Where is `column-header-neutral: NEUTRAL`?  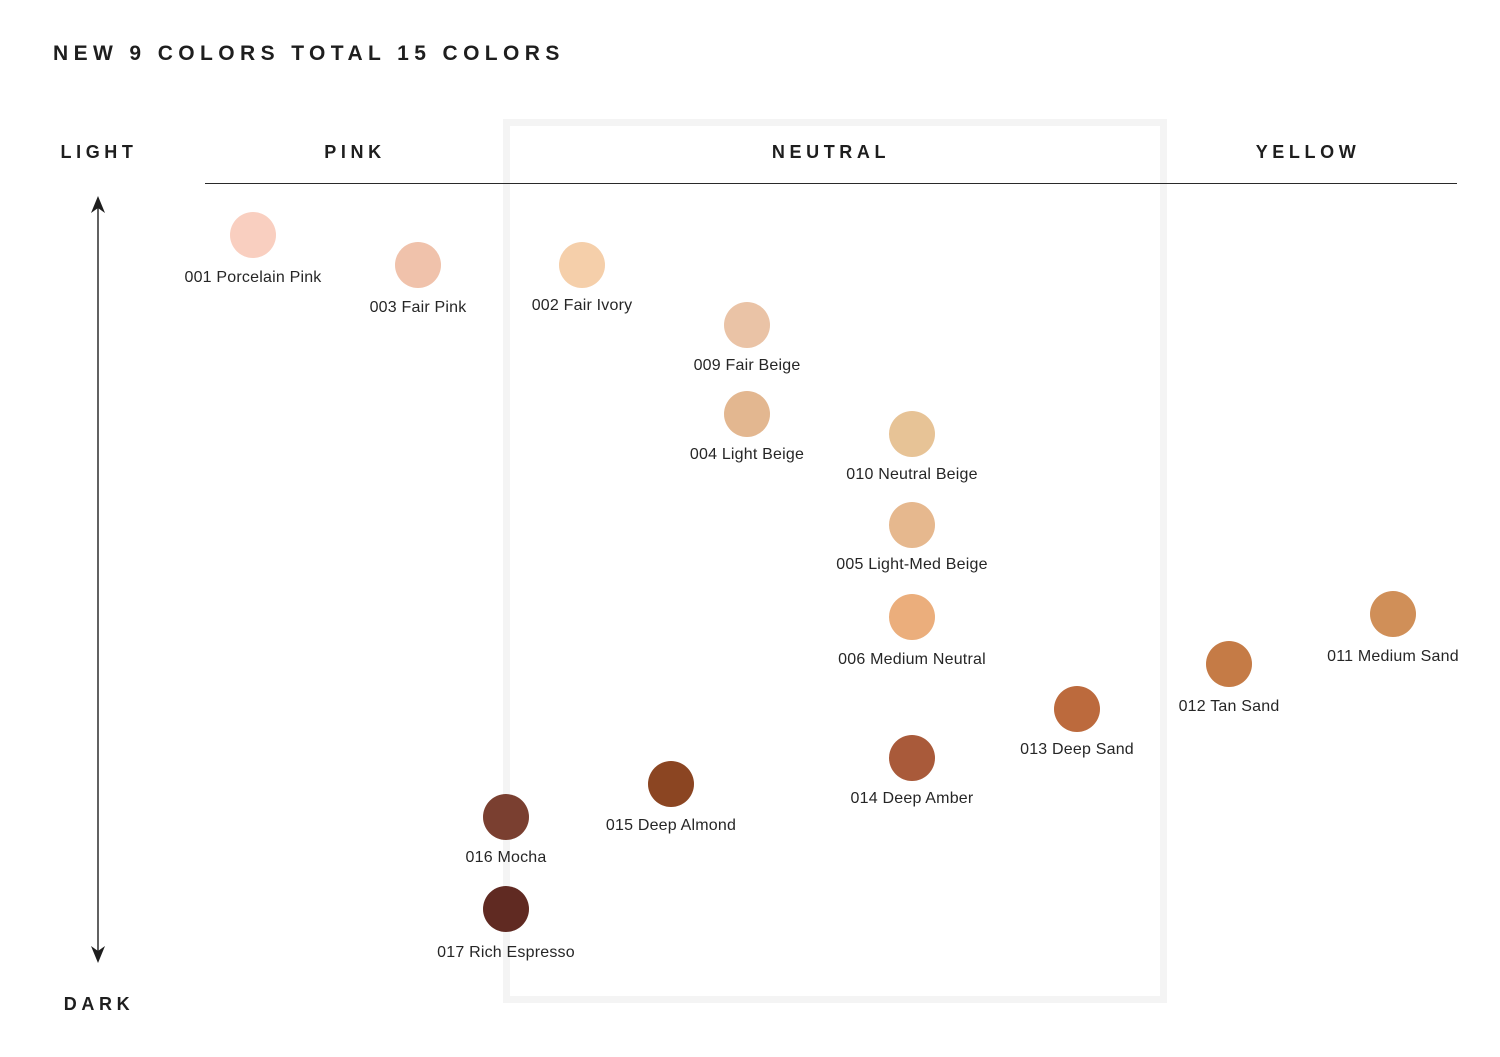
column-header-neutral: NEUTRAL is located at coordinates (831, 152).